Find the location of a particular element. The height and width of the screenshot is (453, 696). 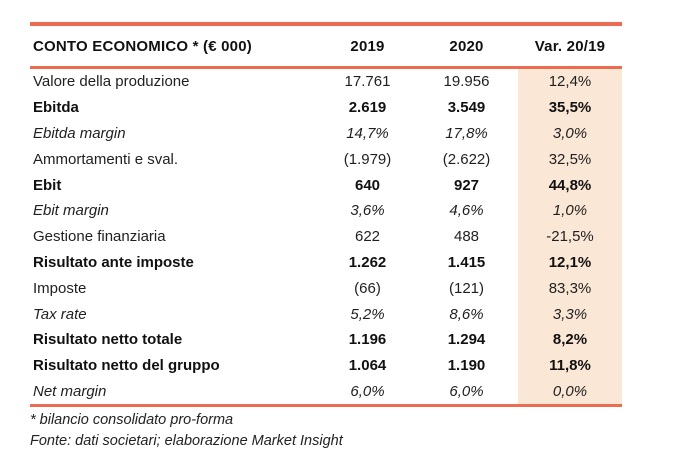

value-var: 0,0% is located at coordinates (570, 391).